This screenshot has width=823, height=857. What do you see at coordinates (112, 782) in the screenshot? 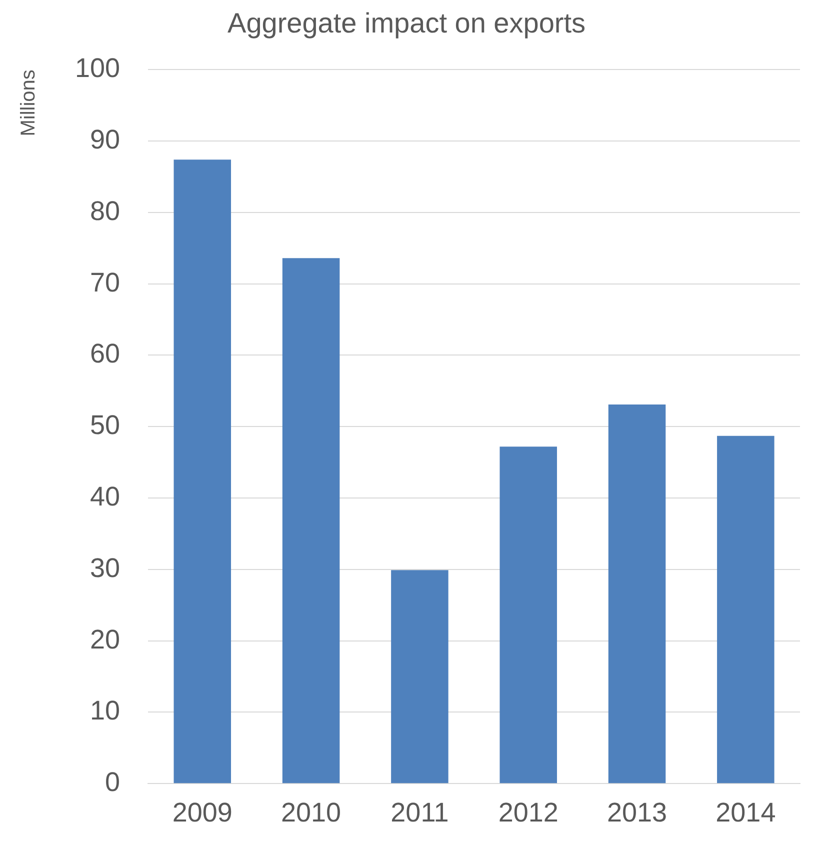
I see `y-tick-label: 0` at bounding box center [112, 782].